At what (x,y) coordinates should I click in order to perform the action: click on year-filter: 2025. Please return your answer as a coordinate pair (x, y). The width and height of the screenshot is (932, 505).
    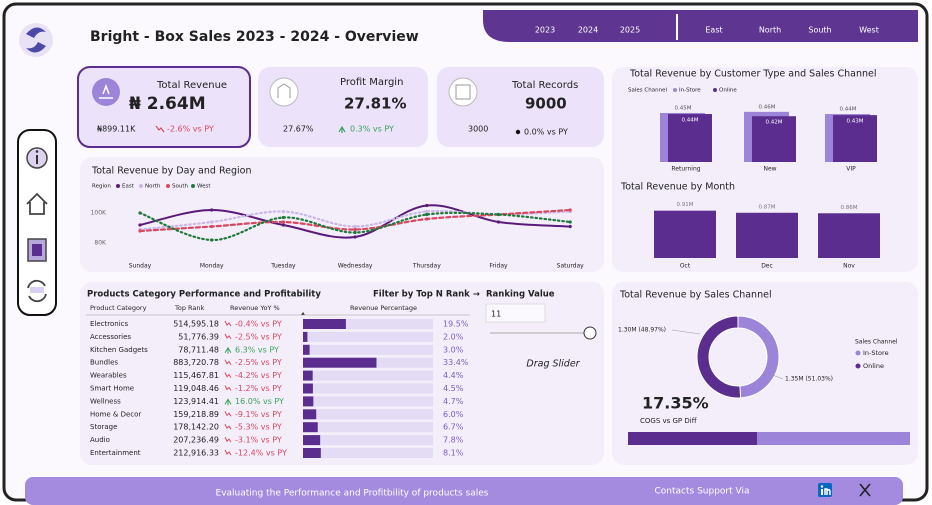
    Looking at the image, I should click on (630, 30).